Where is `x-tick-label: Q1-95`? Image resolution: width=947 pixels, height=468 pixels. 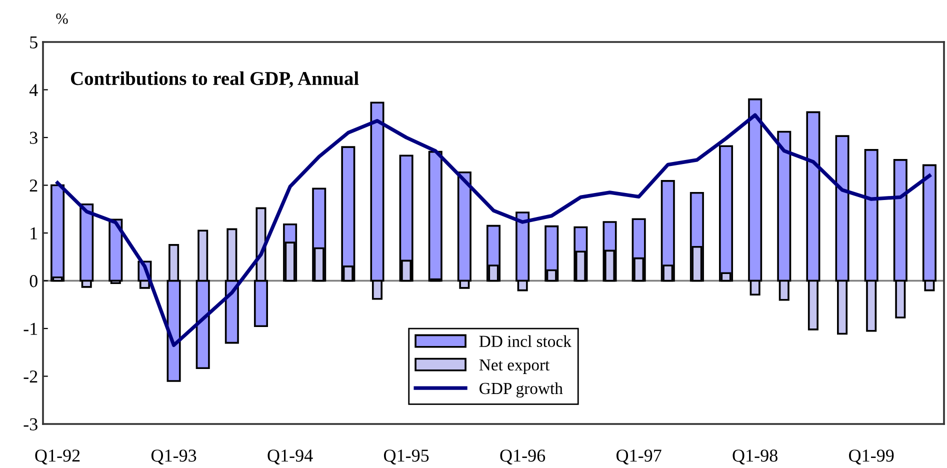 x-tick-label: Q1-95 is located at coordinates (406, 457).